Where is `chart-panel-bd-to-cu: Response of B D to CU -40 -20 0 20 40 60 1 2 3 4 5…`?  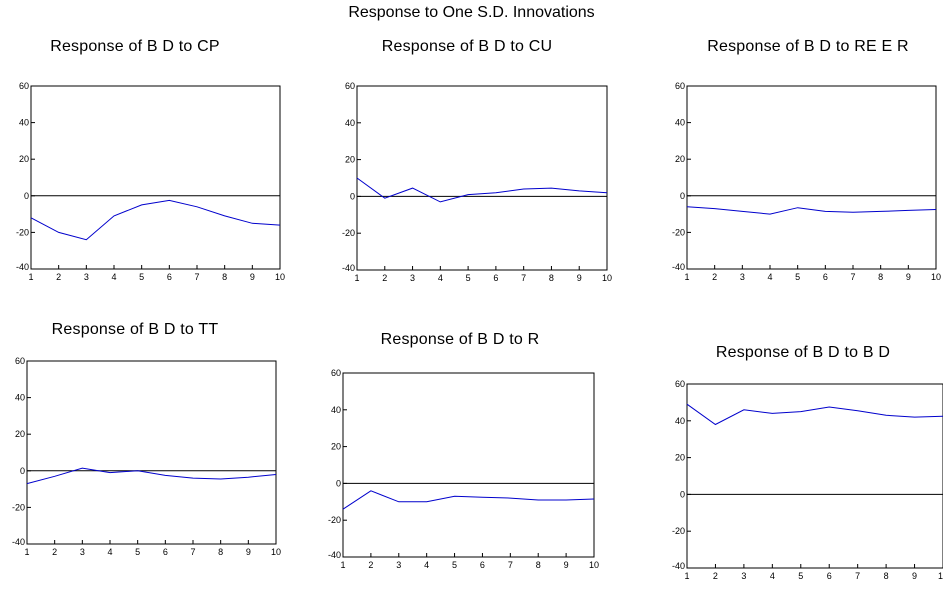 chart-panel-bd-to-cu: Response of B D to CU -40 -20 0 20 40 60 1 2 3 4 5… is located at coordinates (475, 163).